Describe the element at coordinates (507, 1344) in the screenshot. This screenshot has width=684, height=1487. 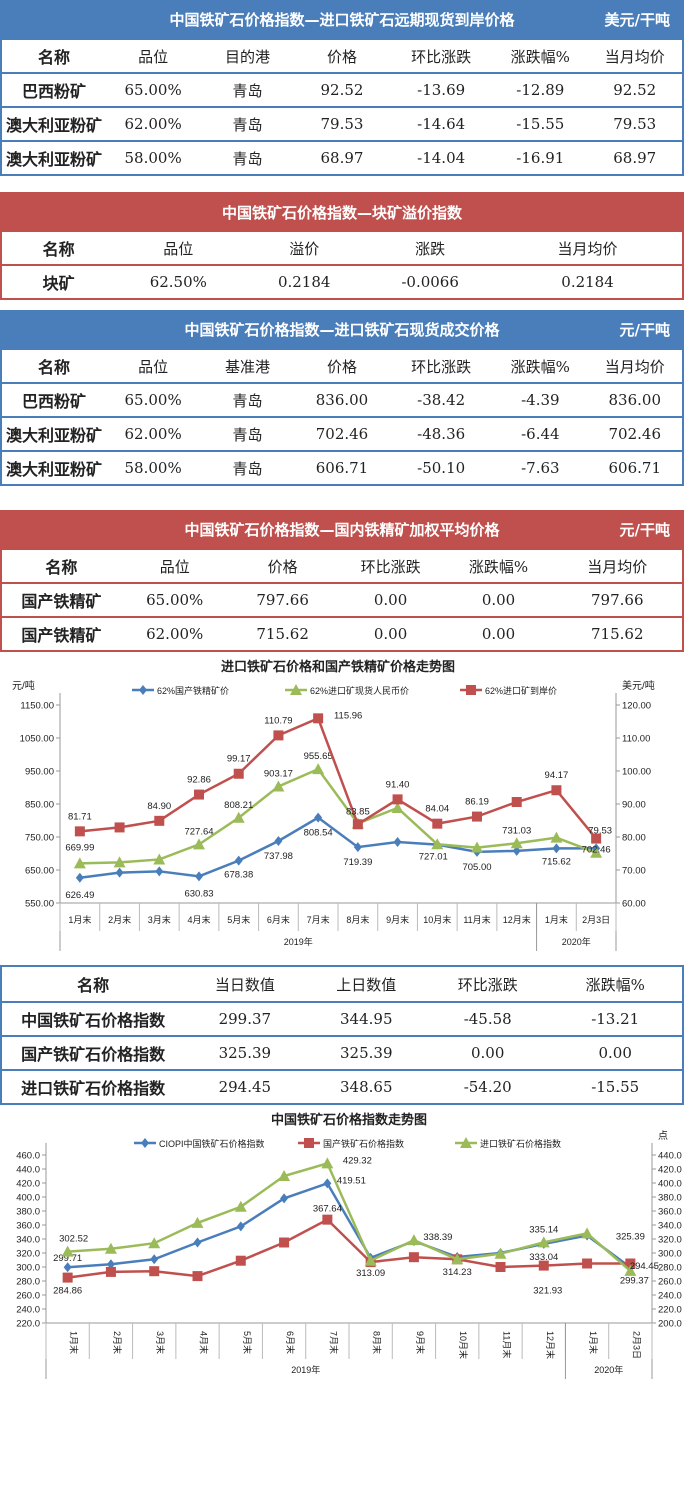
I see `x-tick-label: 11月末` at that location.